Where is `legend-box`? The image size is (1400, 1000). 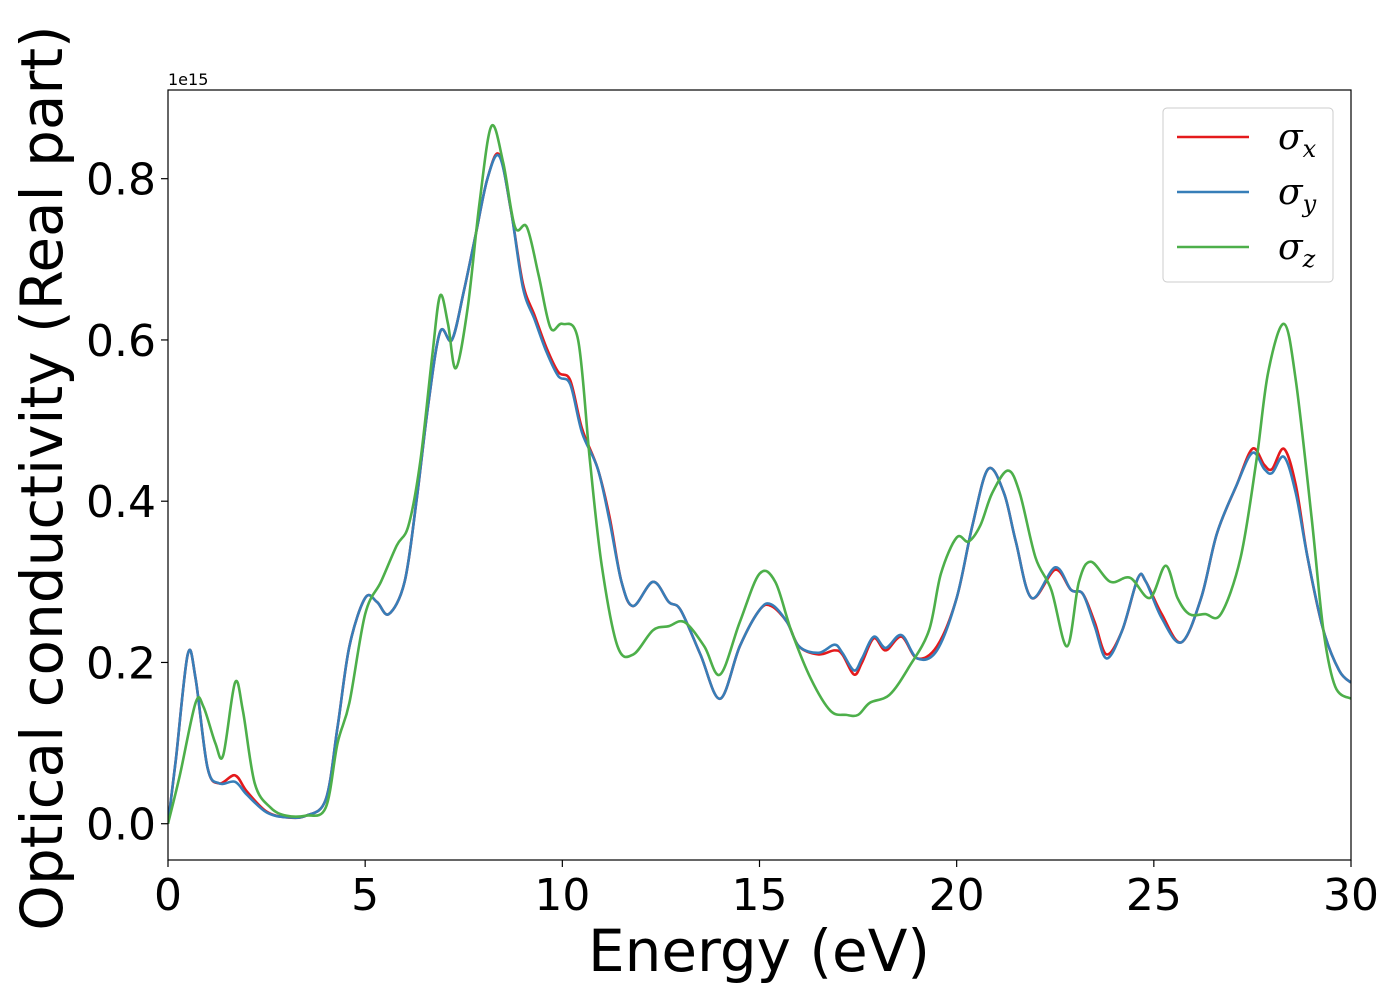 legend-box is located at coordinates (1248, 195).